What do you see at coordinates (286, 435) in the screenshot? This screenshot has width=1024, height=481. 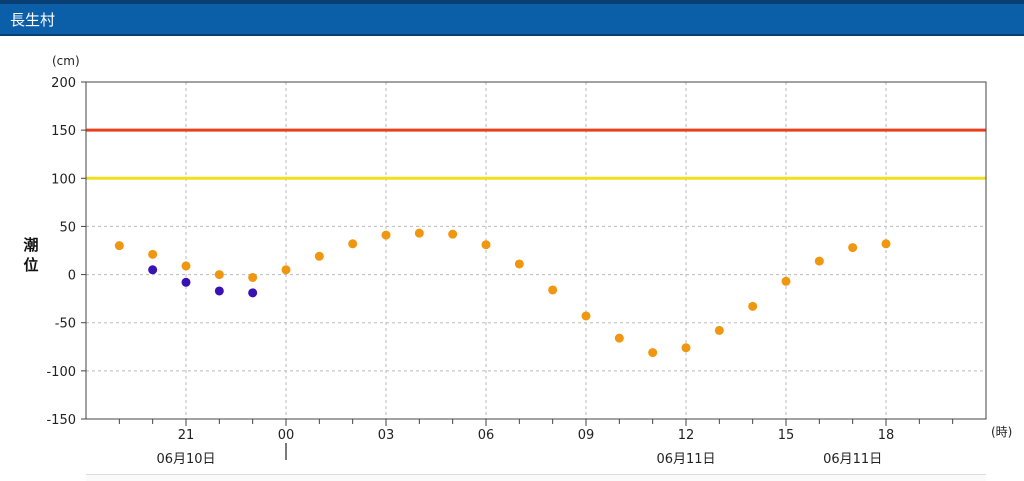 I see `x-tick-label: 00` at bounding box center [286, 435].